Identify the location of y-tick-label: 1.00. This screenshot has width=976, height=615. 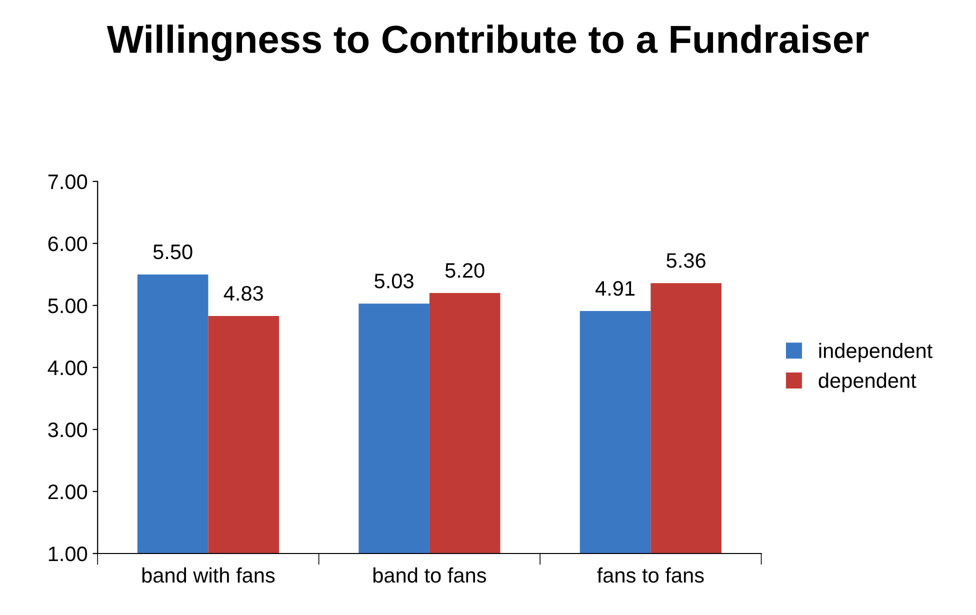
(68, 554).